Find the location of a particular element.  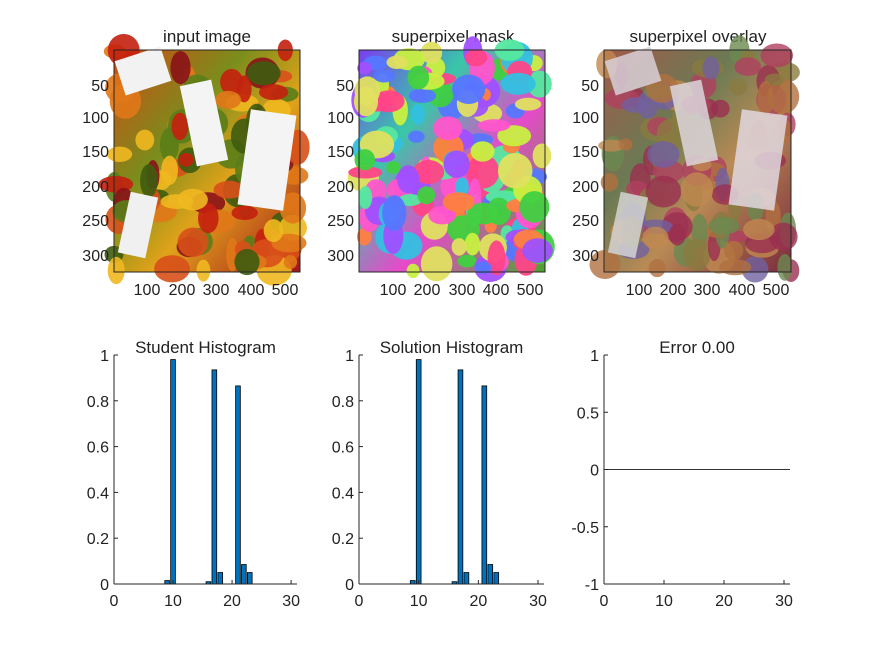

superpixel-mask-xticks: 100 200 300 400 500 is located at coordinates (462, 290).